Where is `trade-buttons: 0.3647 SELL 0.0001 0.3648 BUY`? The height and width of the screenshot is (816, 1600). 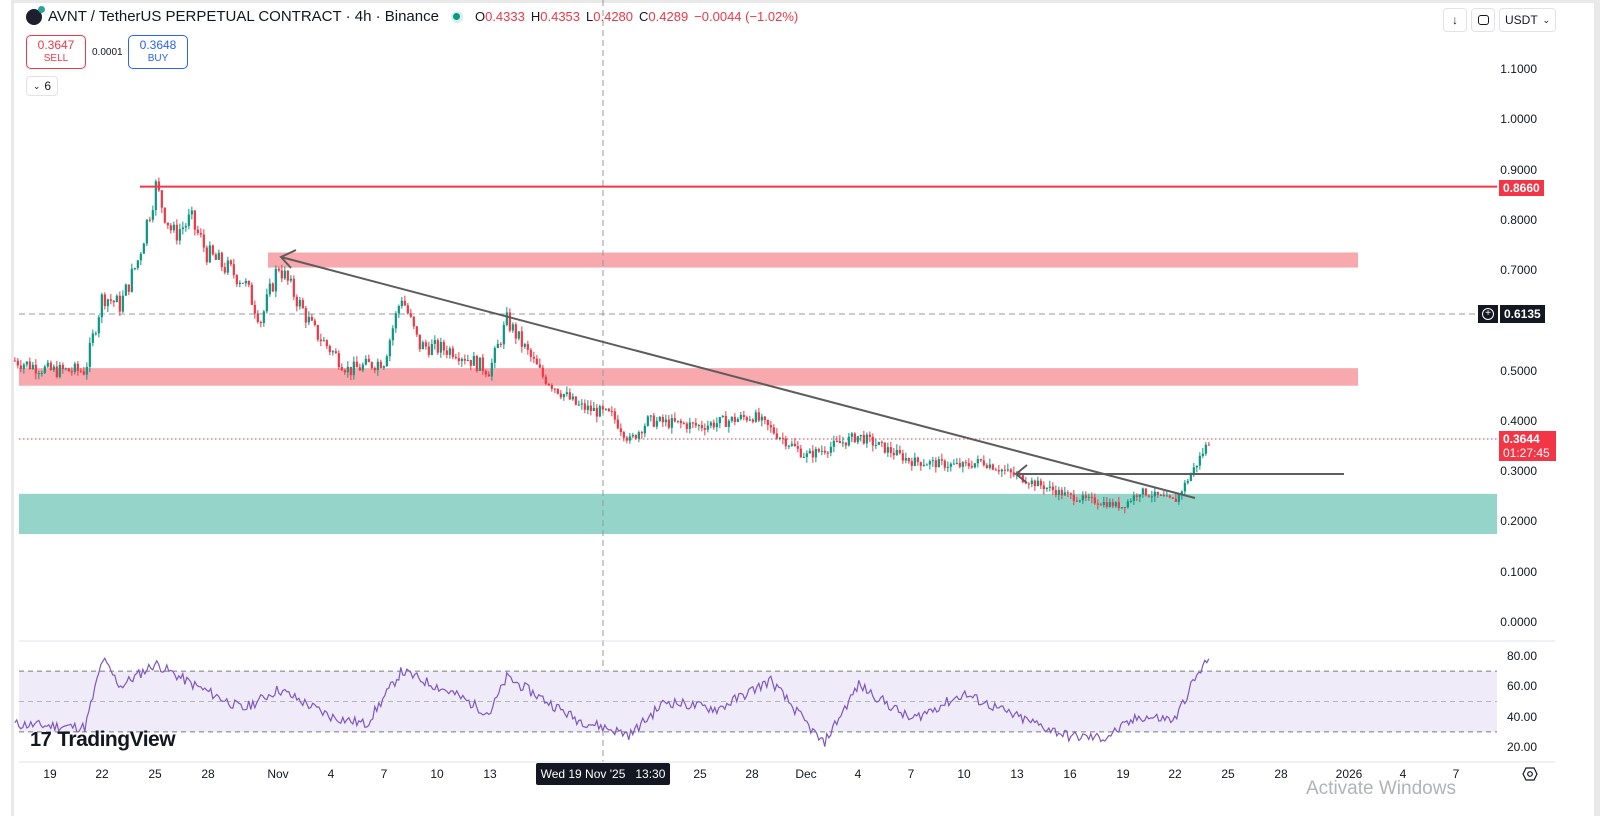 trade-buttons: 0.3647 SELL 0.0001 0.3648 BUY is located at coordinates (107, 52).